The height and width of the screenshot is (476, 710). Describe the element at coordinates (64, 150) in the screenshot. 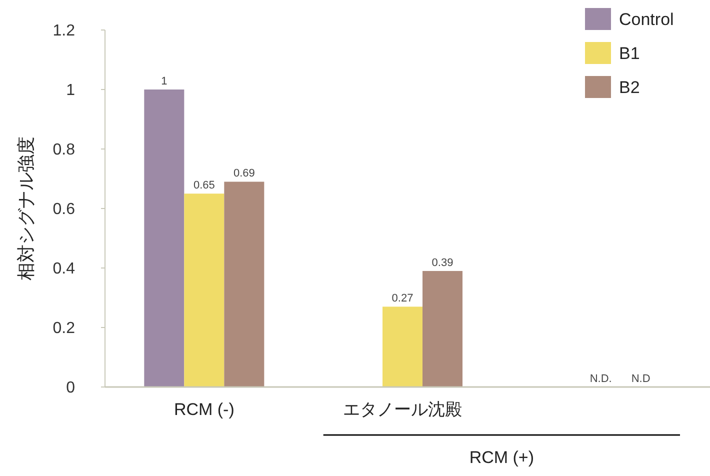

I see `y-tick-label: 0.8` at that location.